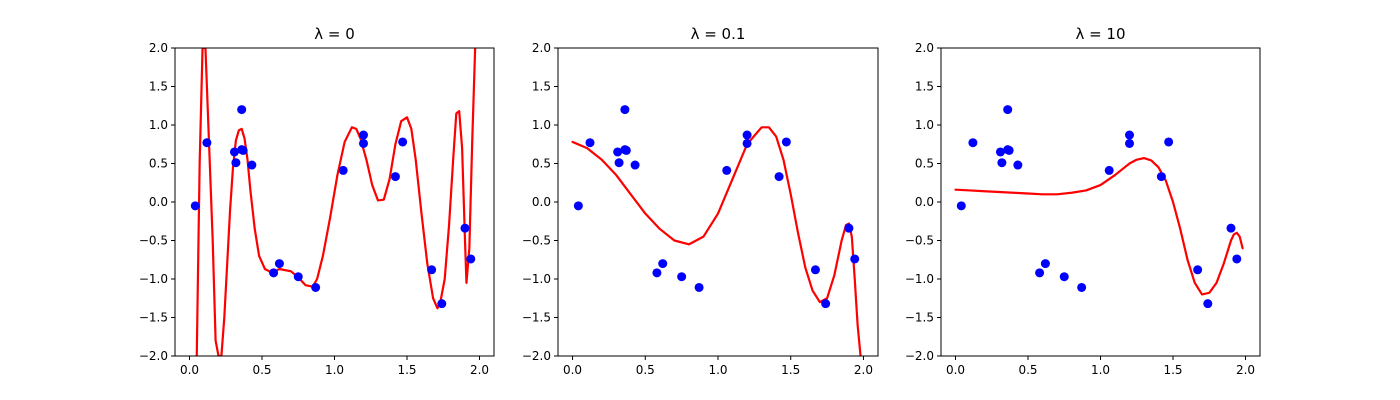 The width and height of the screenshot is (1400, 400). I want to click on y-tick-label: 0.5, so click(924, 164).